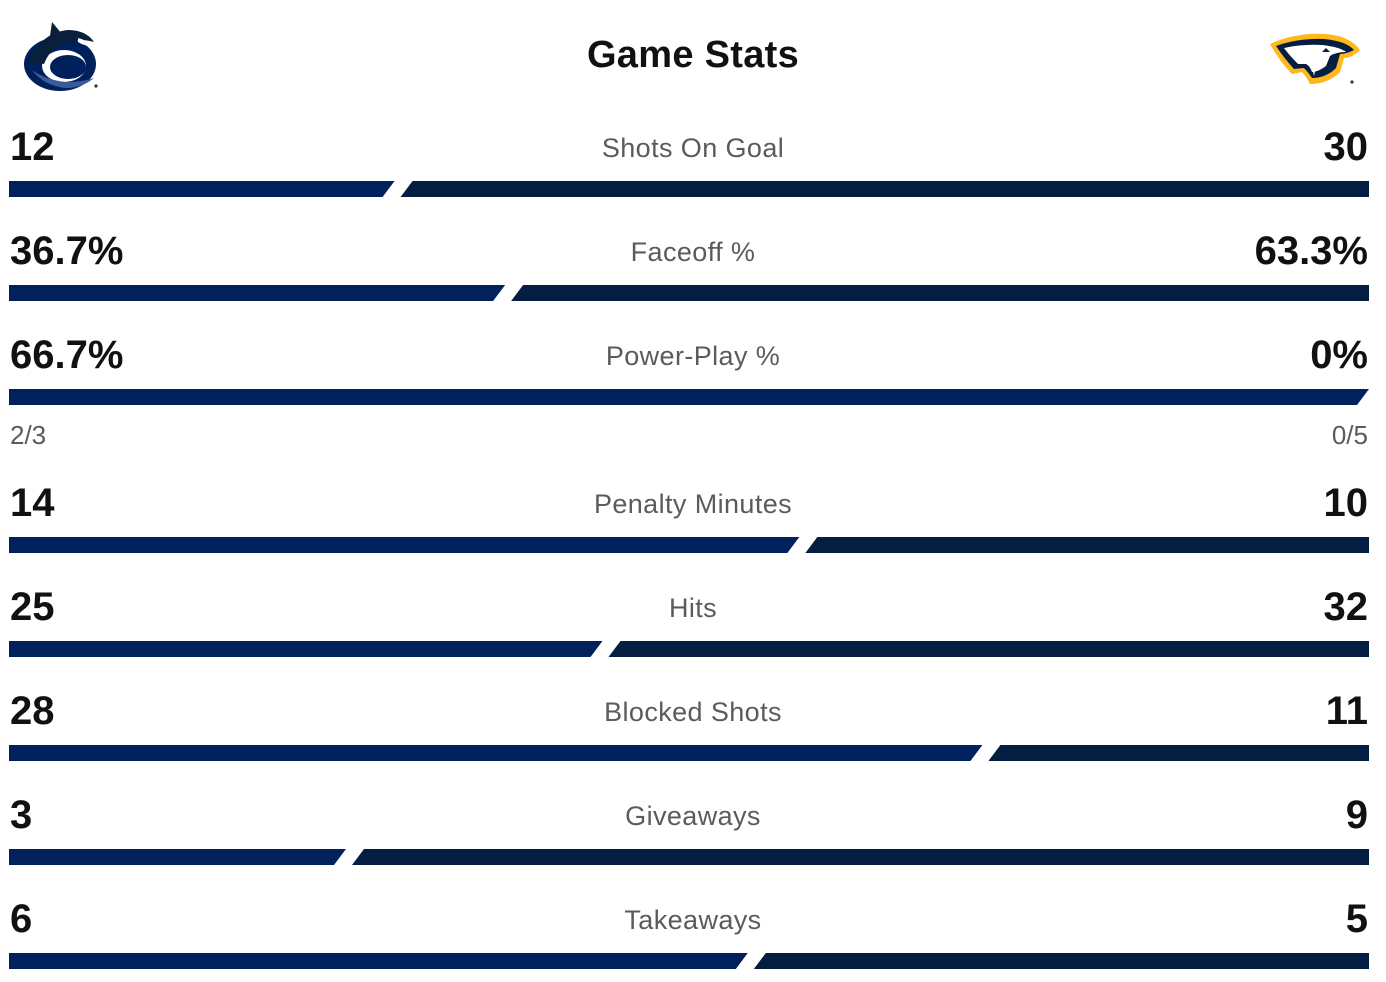  What do you see at coordinates (1346, 503) in the screenshot?
I see `away-value: 10` at bounding box center [1346, 503].